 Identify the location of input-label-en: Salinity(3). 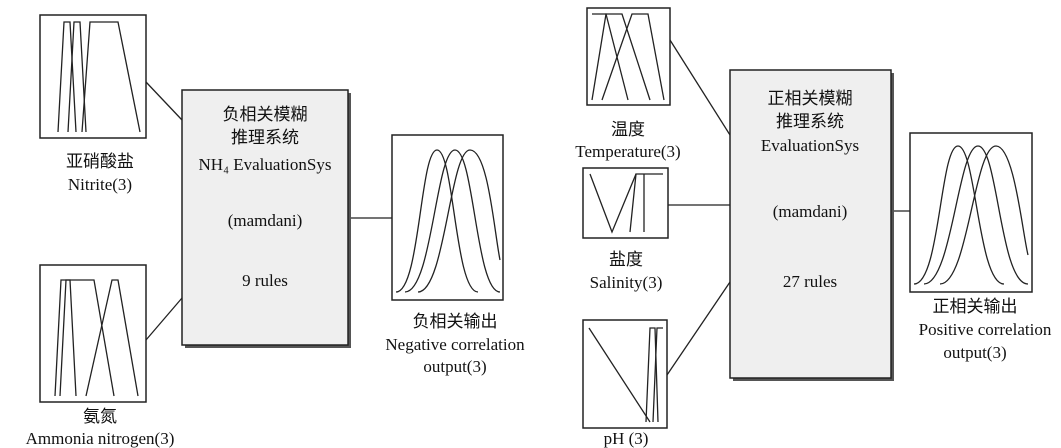
(626, 282).